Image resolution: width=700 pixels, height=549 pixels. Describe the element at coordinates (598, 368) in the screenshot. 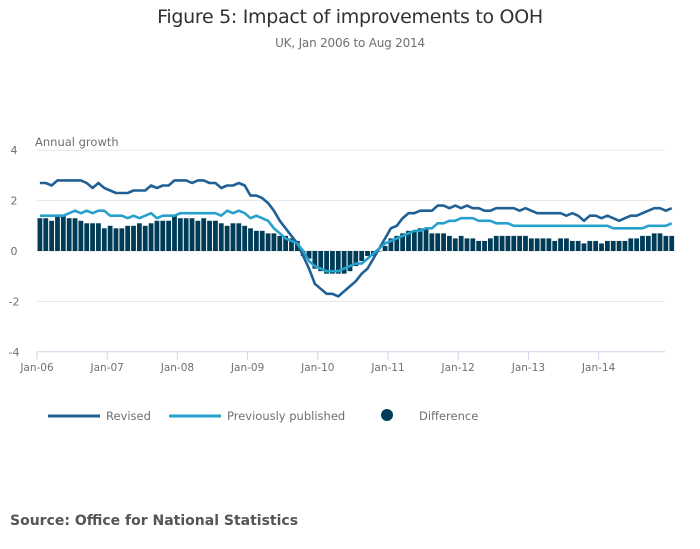

I see `x-tick-label: Jan-14` at that location.